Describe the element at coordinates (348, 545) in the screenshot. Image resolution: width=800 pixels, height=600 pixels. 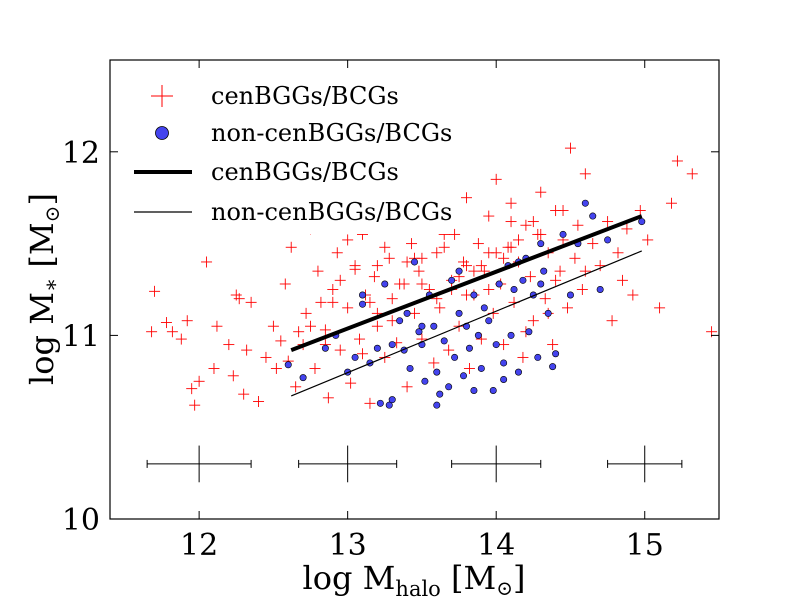
I see `x-tick-label: 13` at that location.